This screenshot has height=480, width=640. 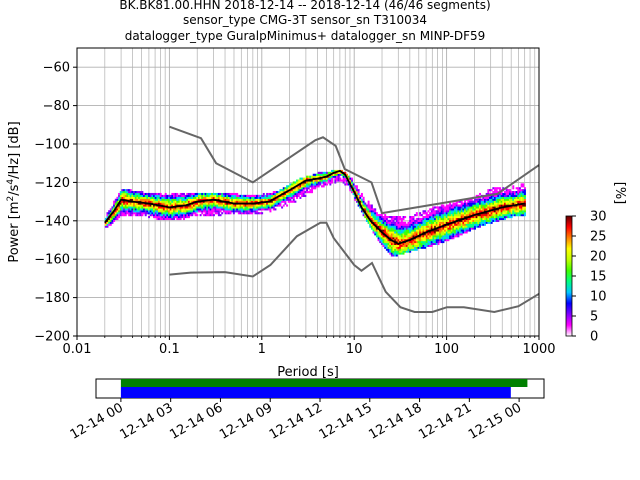 I want to click on y-tick-label: −60, so click(x=56, y=68).